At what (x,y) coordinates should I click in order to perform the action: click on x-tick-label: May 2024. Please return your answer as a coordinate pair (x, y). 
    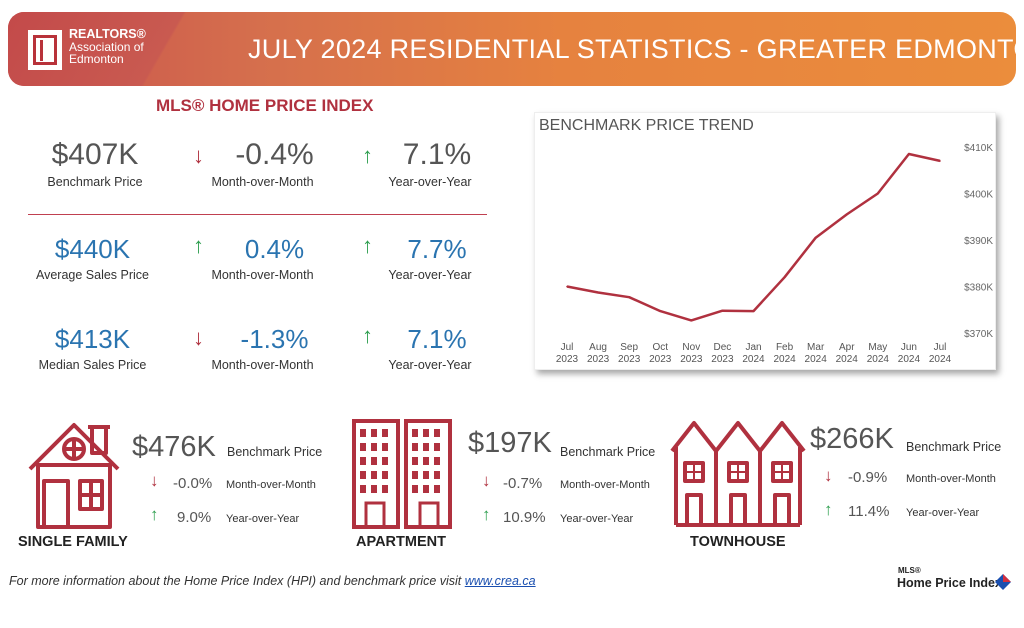
    Looking at the image, I should click on (878, 353).